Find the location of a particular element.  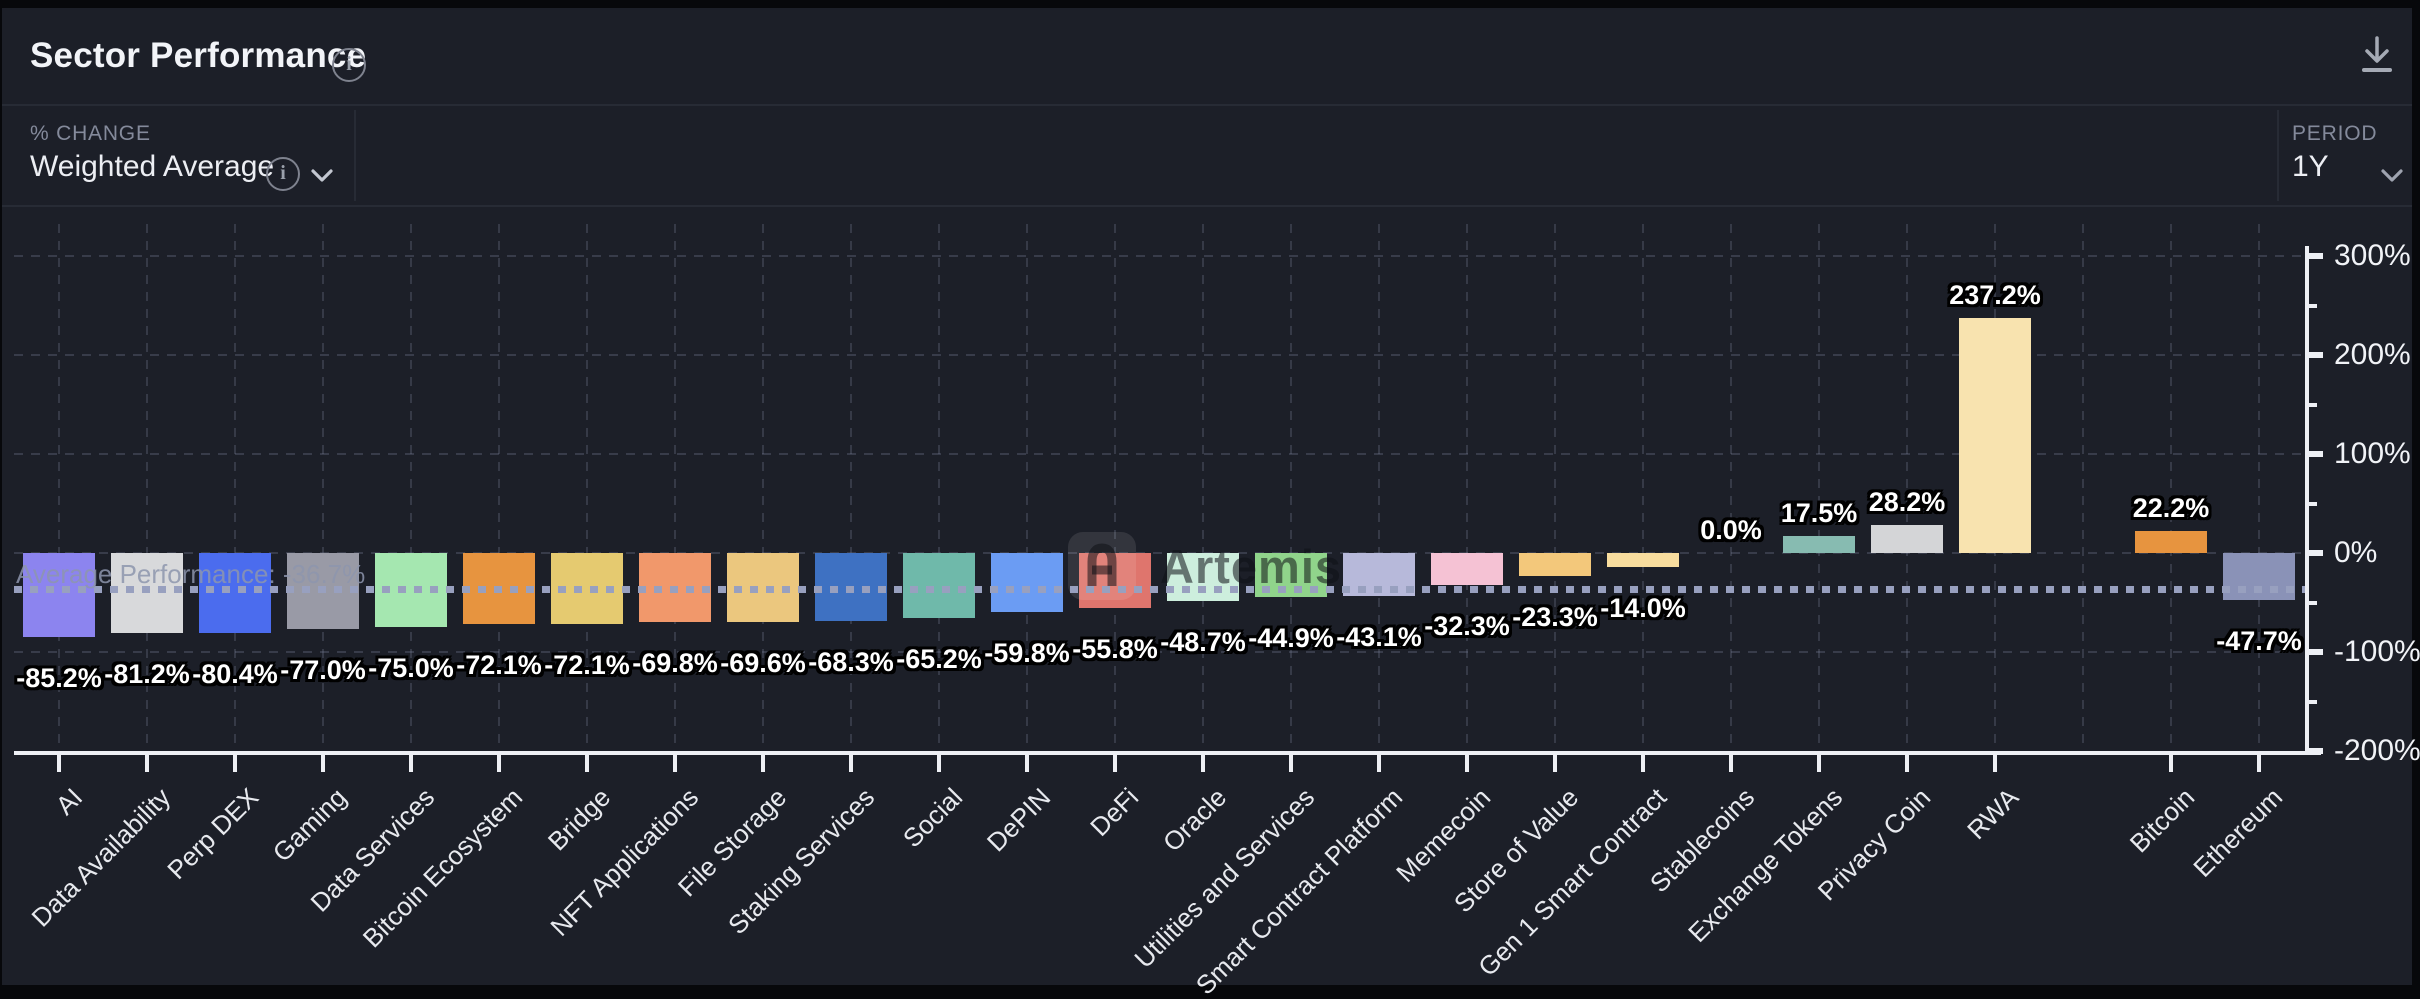

period-dropdown: 1Y is located at coordinates (2352, 167).